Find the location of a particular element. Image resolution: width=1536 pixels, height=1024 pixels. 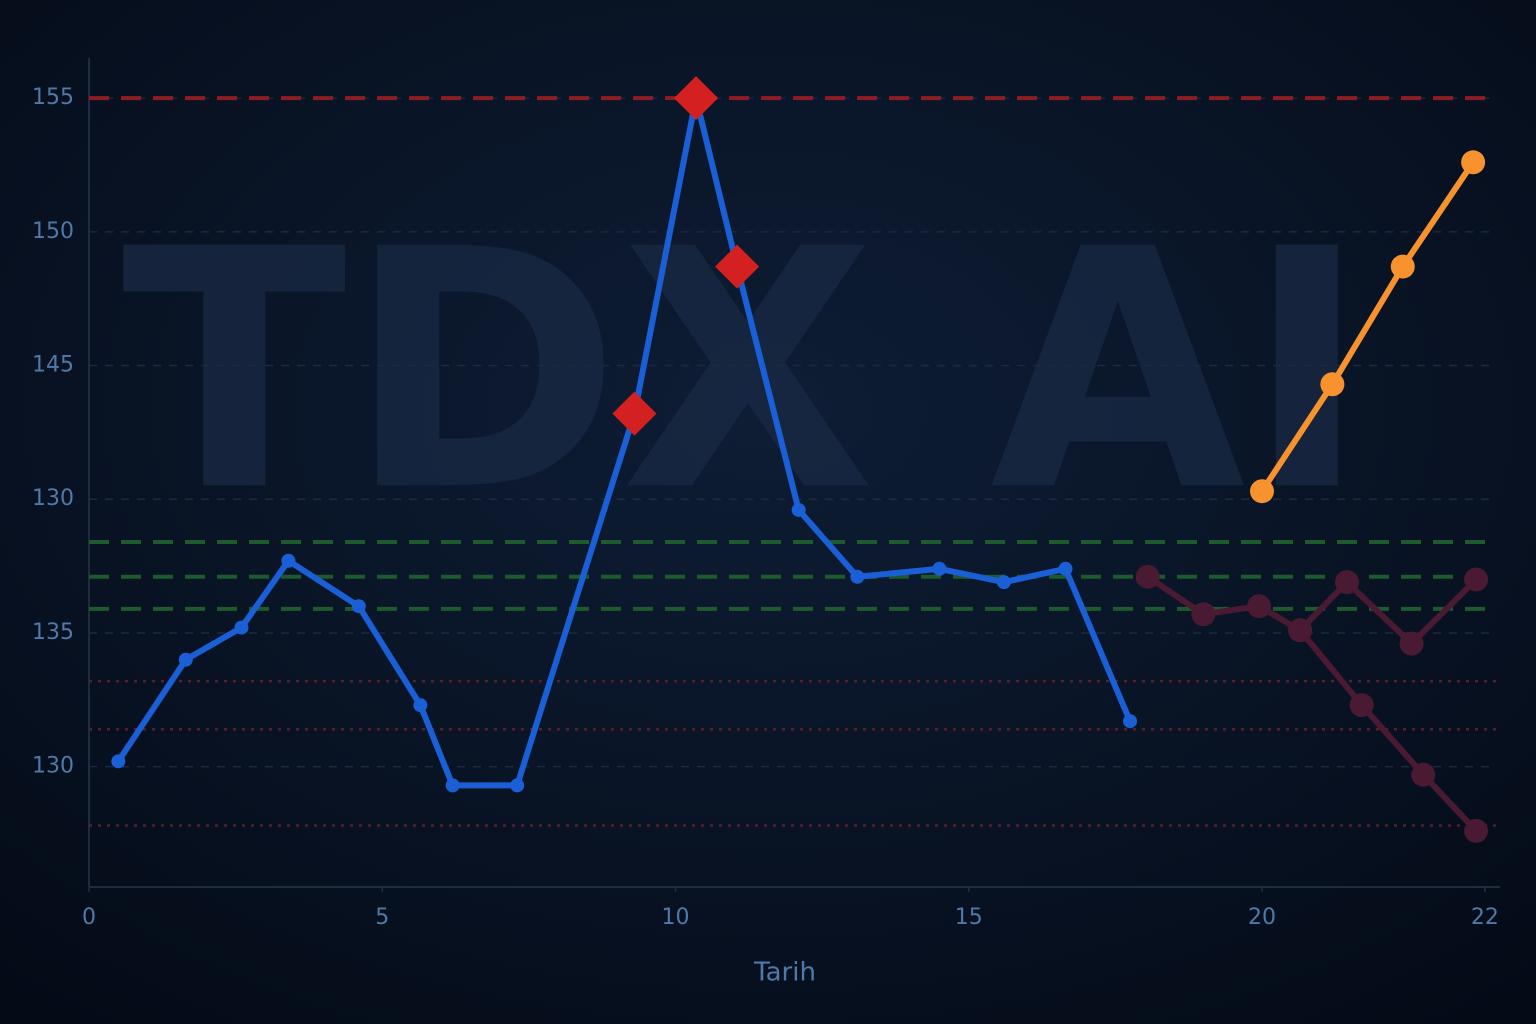

x-tick-label: 20 is located at coordinates (1262, 917).